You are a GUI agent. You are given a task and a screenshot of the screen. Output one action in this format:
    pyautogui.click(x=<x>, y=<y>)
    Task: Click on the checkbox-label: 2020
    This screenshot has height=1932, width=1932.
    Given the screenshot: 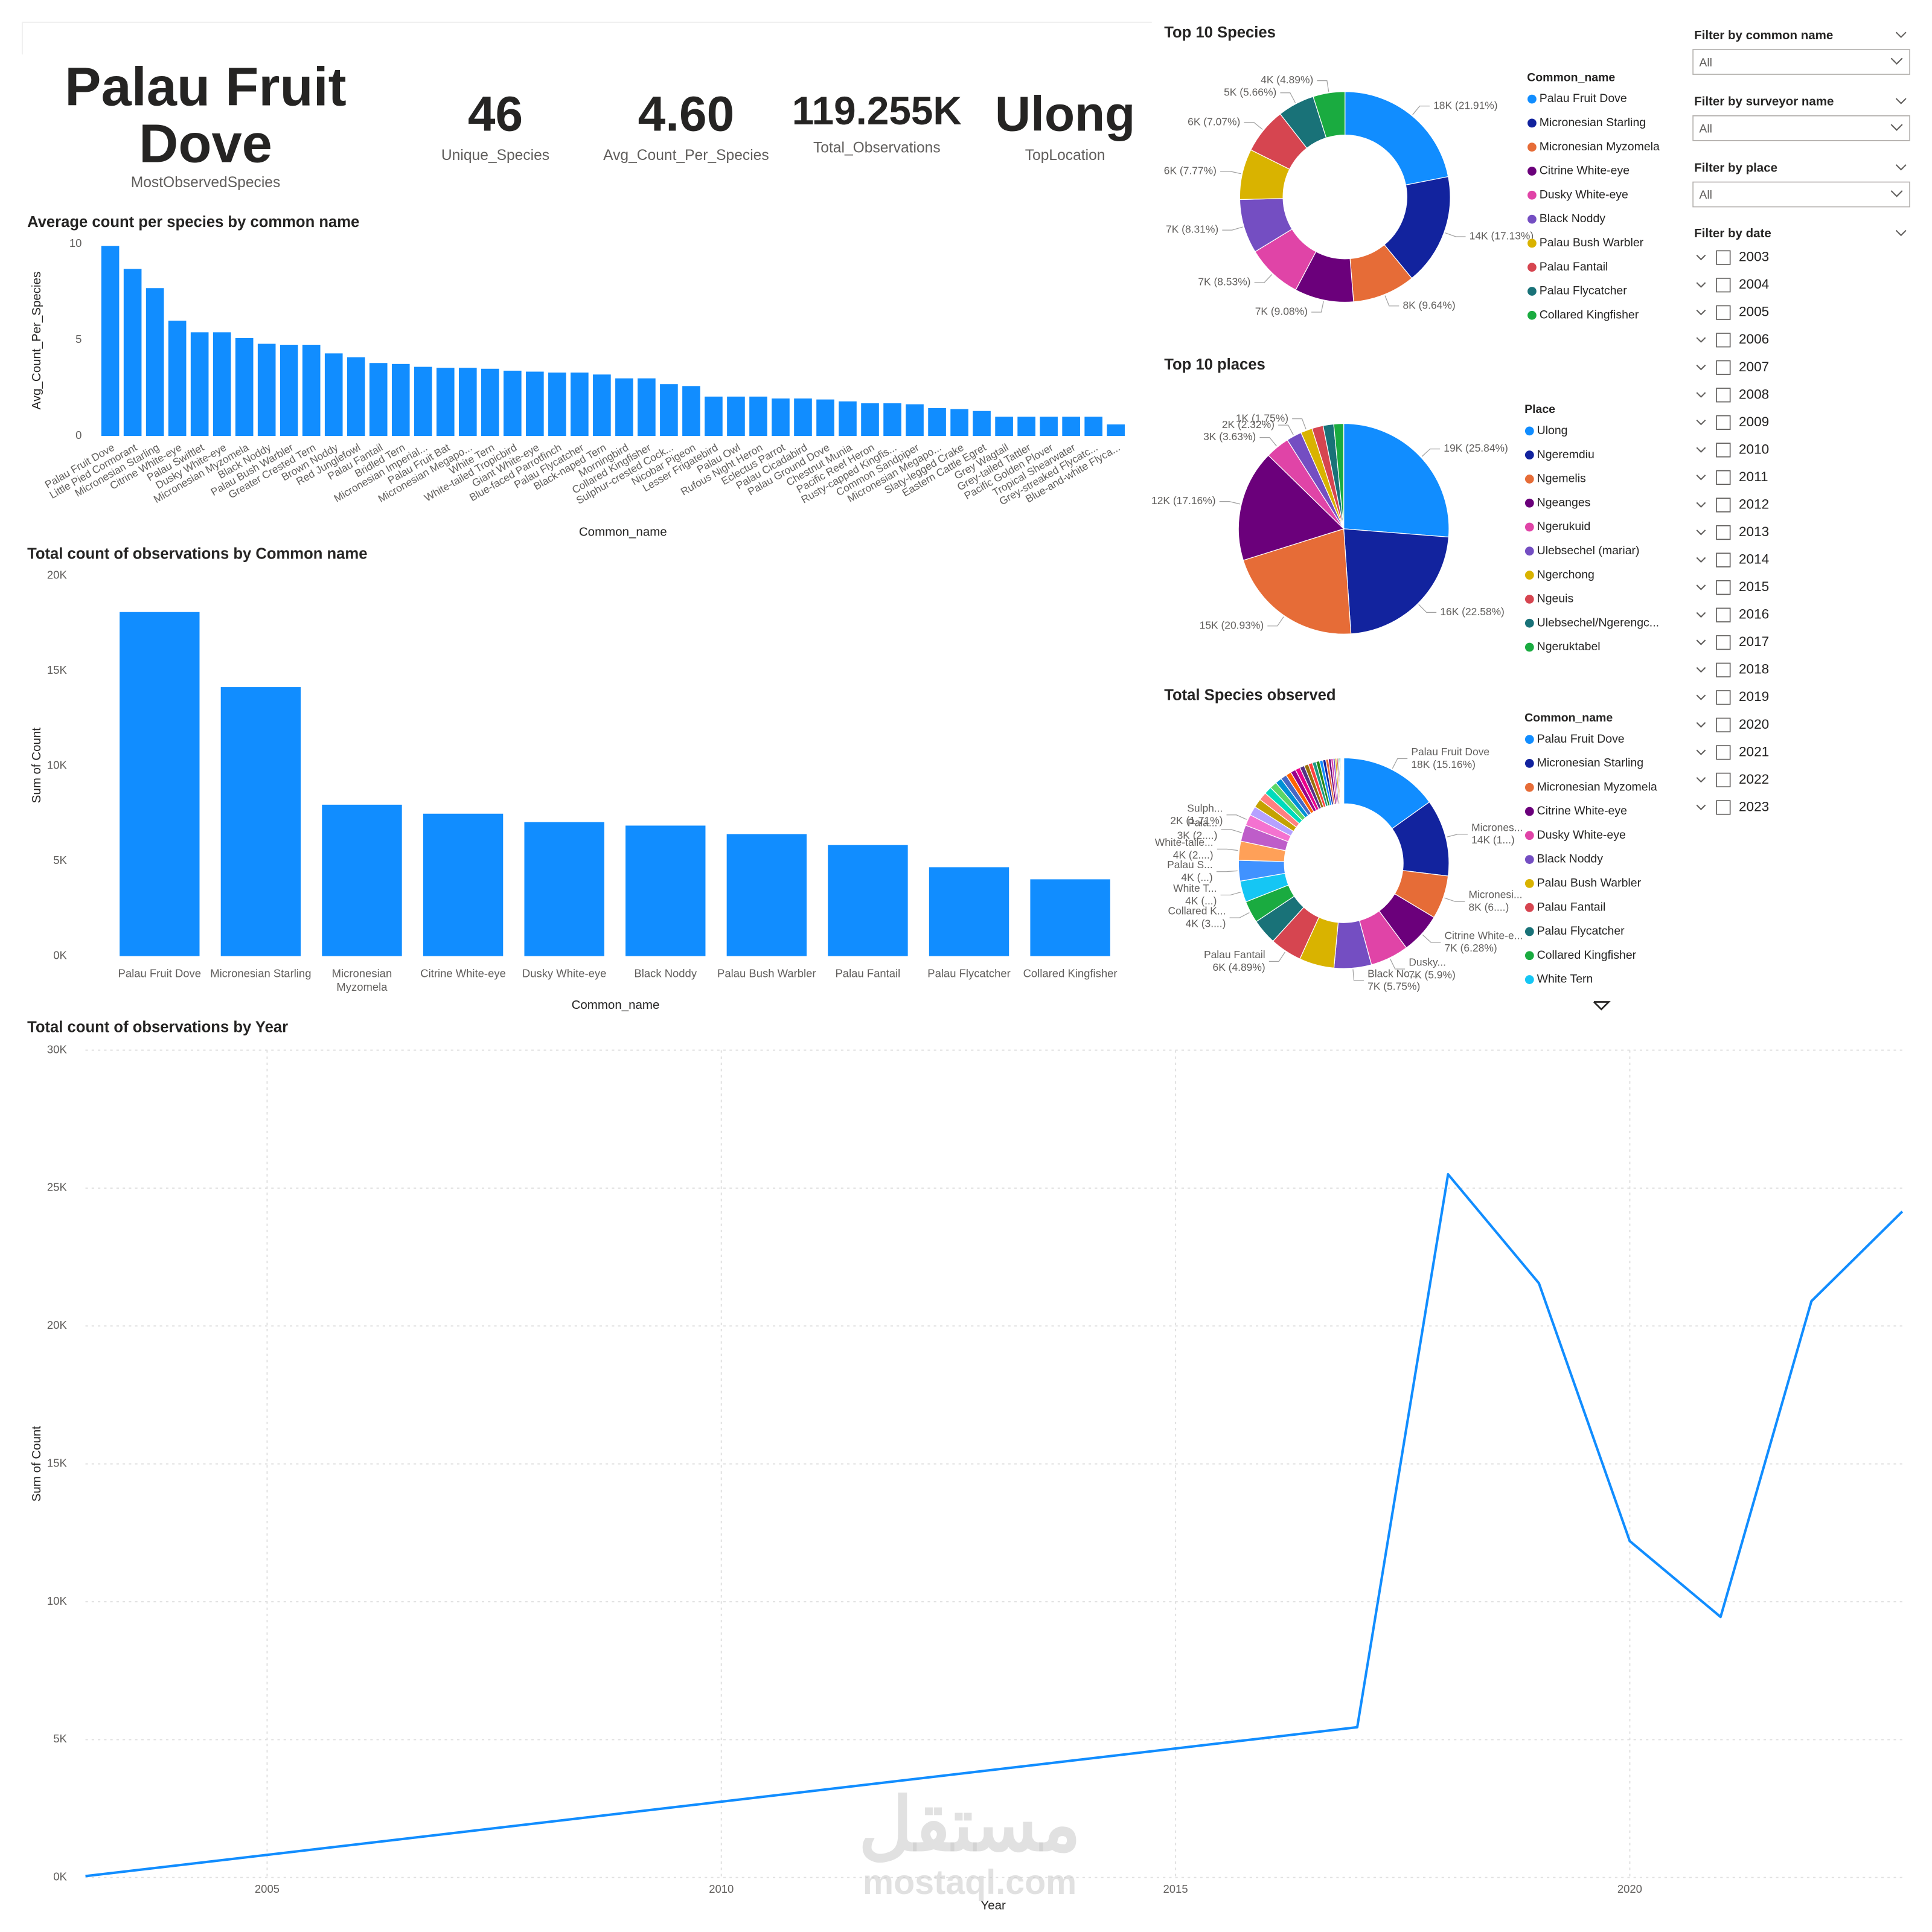 What is the action you would take?
    pyautogui.click(x=1754, y=724)
    